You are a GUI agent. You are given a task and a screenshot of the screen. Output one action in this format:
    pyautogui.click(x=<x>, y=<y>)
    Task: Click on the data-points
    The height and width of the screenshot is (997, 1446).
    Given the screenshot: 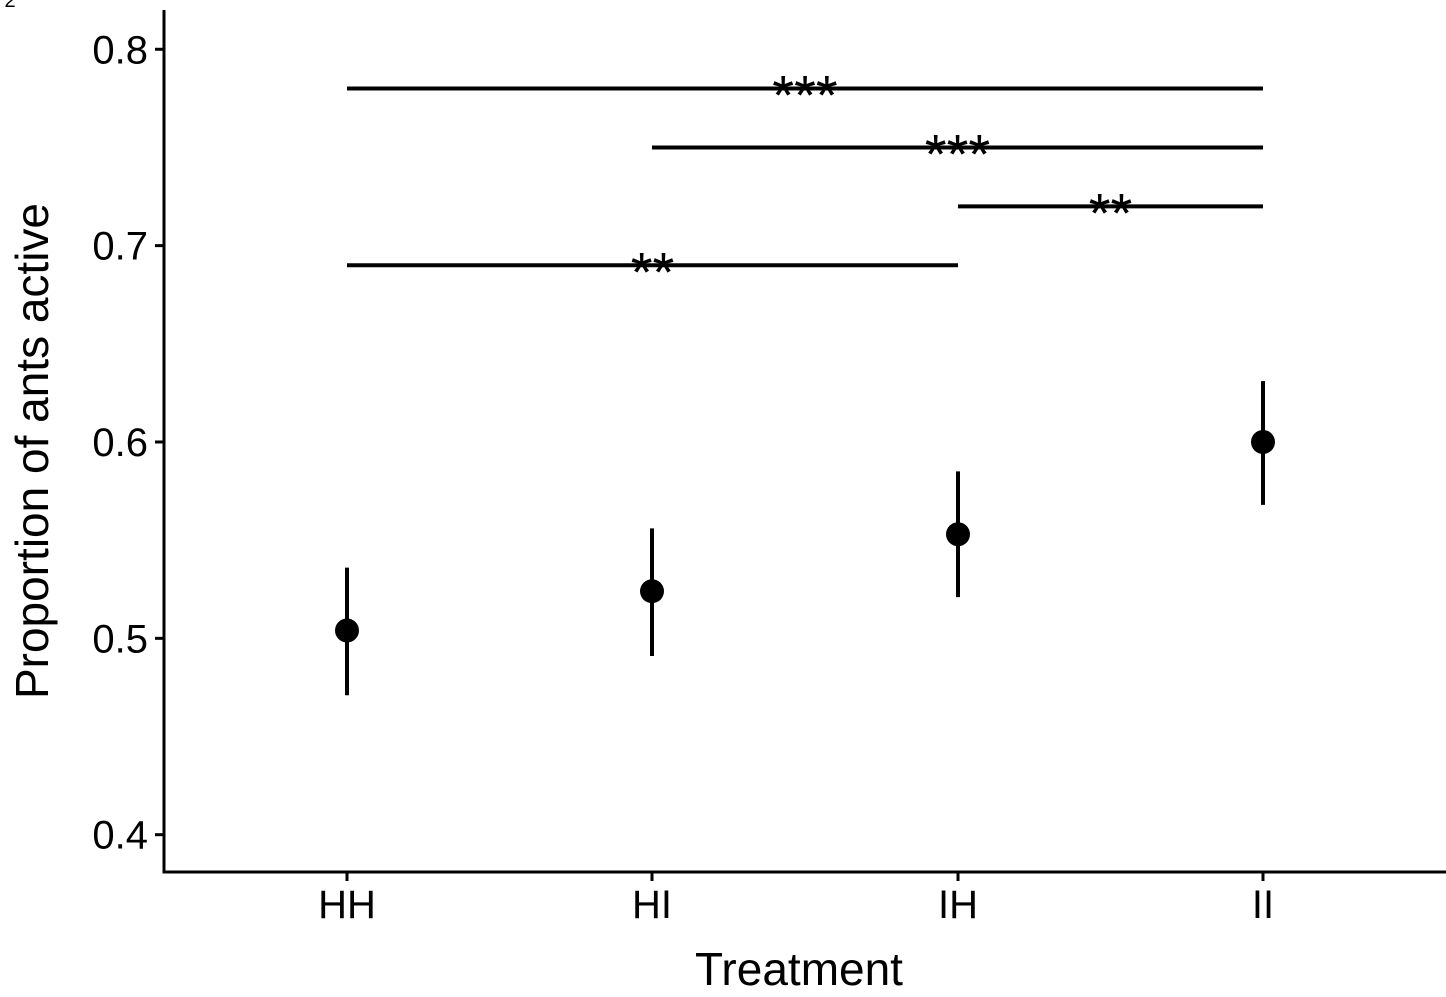 What is the action you would take?
    pyautogui.click(x=805, y=536)
    